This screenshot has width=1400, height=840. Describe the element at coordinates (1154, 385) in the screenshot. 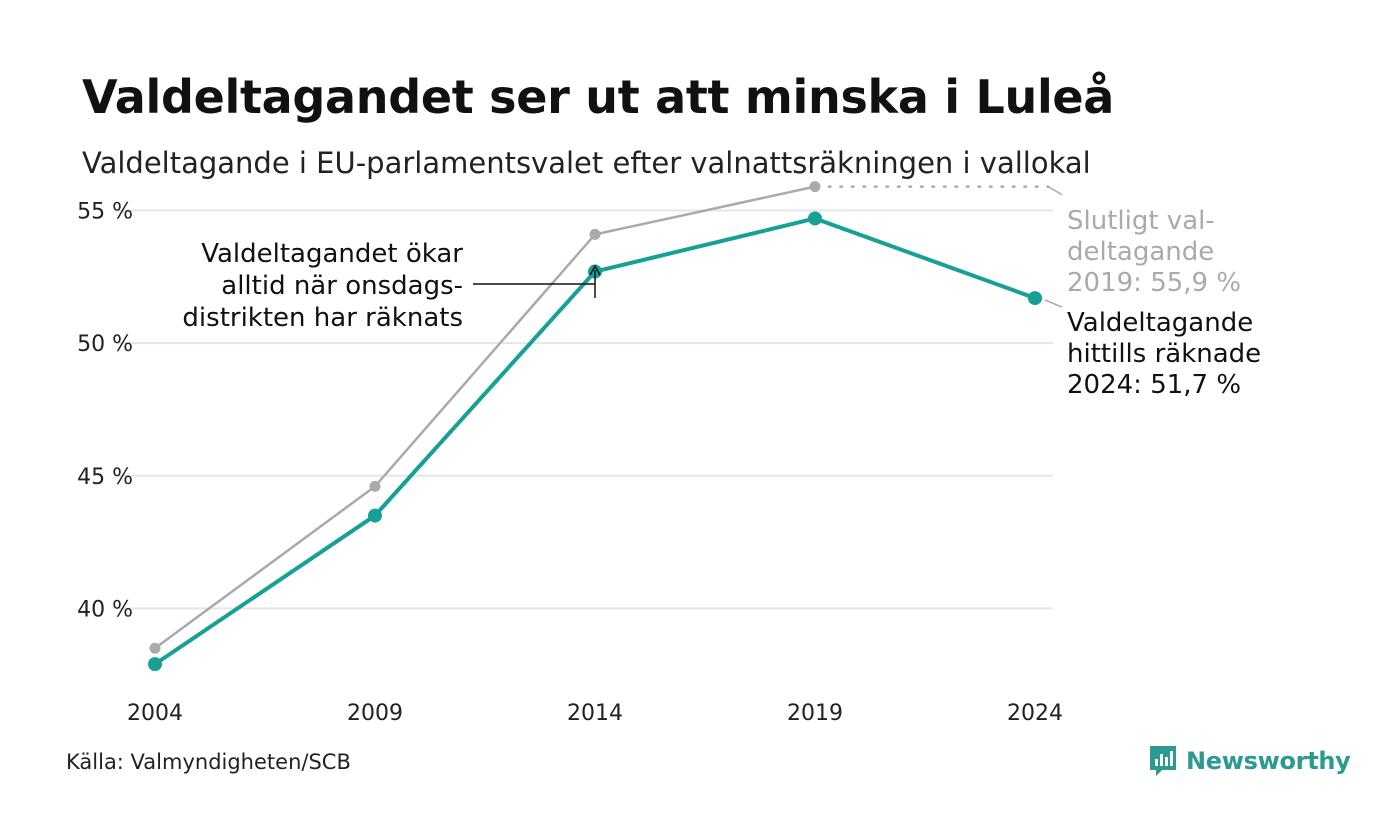

I see `annotation-counted-2024-line: 2024: 51,7 %` at that location.